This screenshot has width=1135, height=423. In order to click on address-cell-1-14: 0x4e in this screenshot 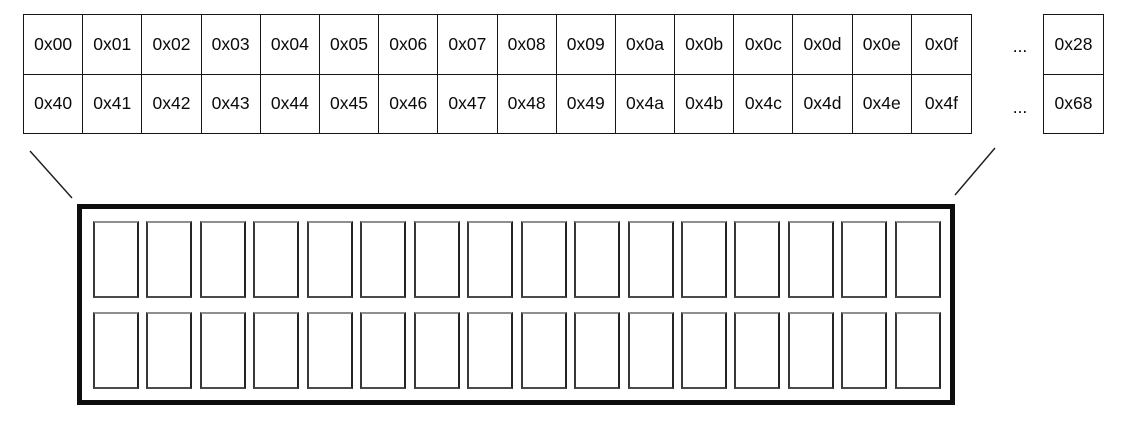, I will do `click(882, 104)`.